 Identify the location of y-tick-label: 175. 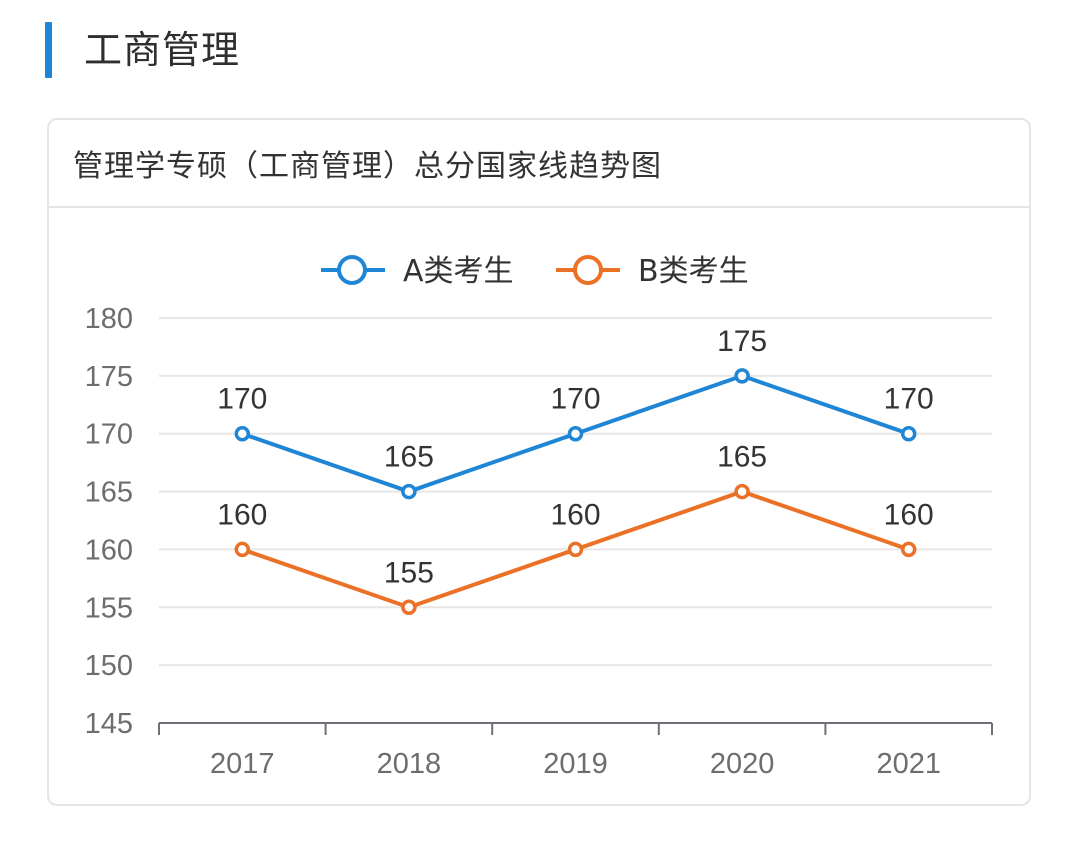
(109, 377).